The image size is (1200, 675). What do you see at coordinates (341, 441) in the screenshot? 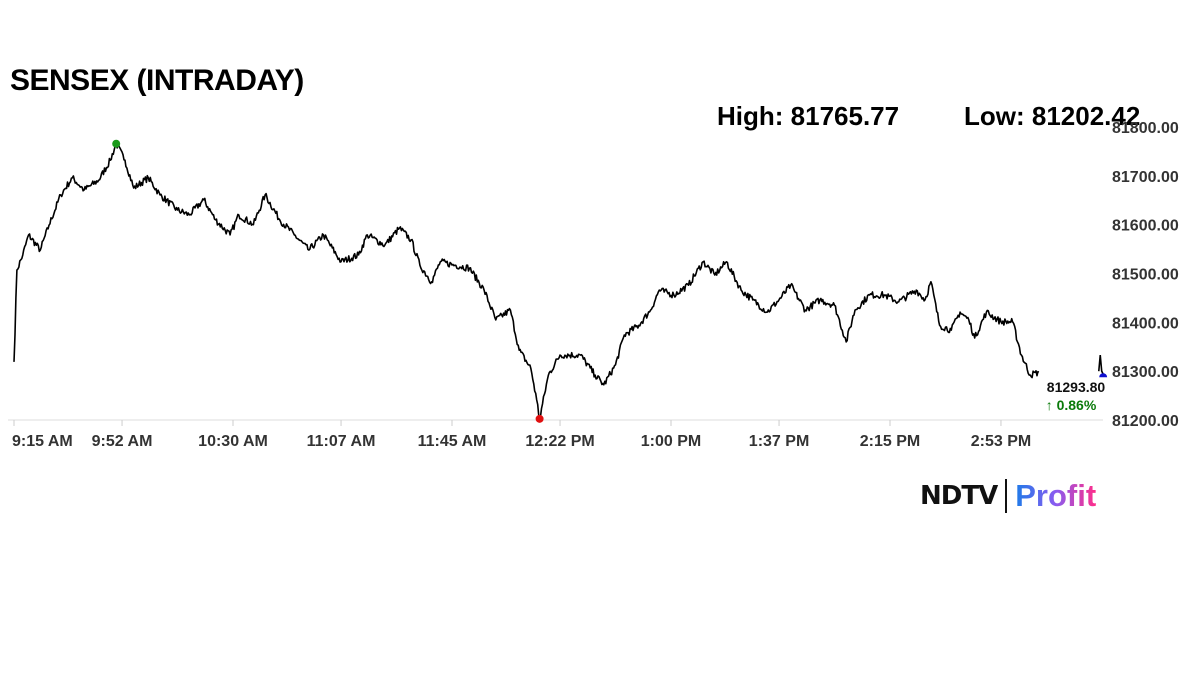
I see `x-tick-label: 11:07 AM` at bounding box center [341, 441].